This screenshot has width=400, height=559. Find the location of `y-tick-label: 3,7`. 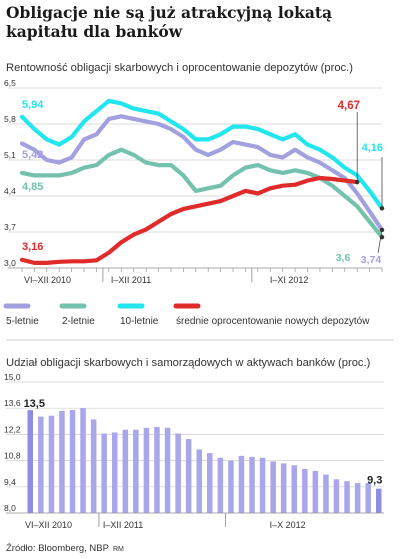

y-tick-label: 3,7 is located at coordinates (10, 227).